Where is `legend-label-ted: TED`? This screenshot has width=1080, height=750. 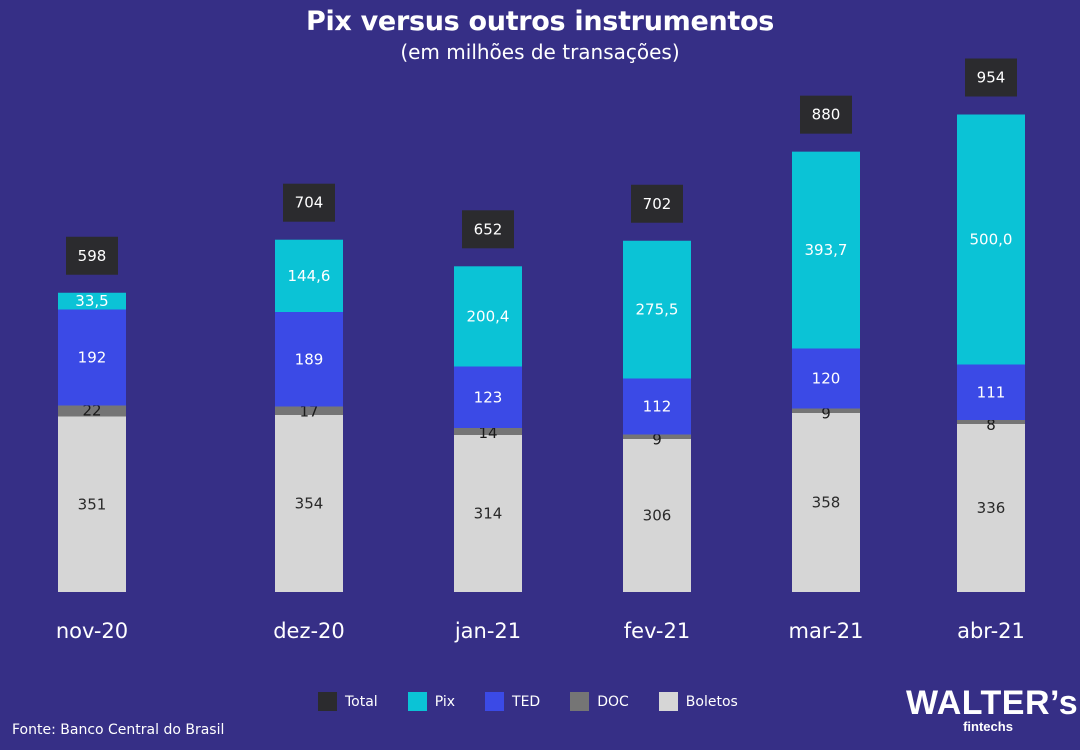
legend-label-ted: TED is located at coordinates (526, 701).